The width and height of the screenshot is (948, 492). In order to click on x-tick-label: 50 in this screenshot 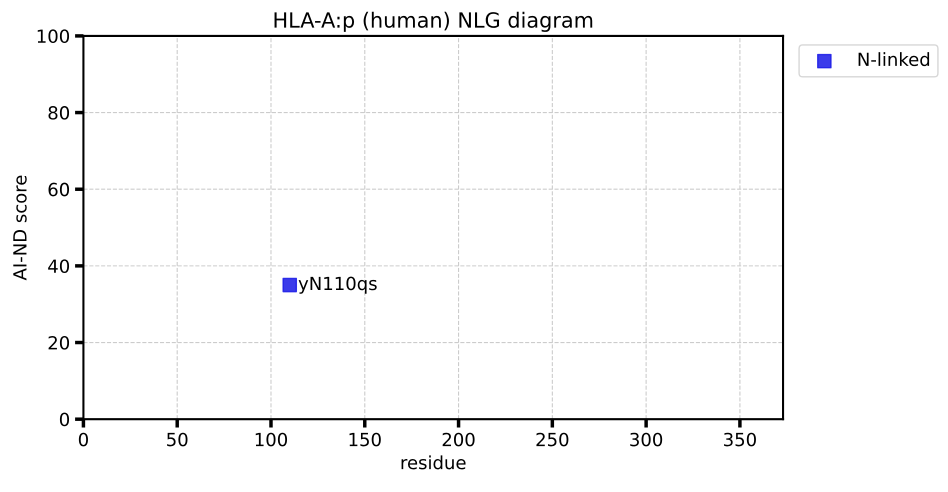, I will do `click(177, 439)`.